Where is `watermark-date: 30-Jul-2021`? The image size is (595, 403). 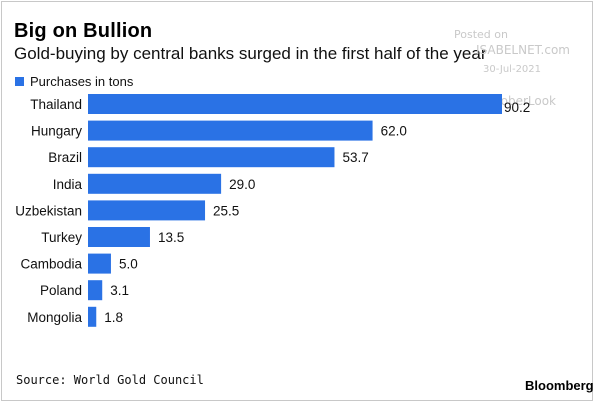 watermark-date: 30-Jul-2021 is located at coordinates (512, 69).